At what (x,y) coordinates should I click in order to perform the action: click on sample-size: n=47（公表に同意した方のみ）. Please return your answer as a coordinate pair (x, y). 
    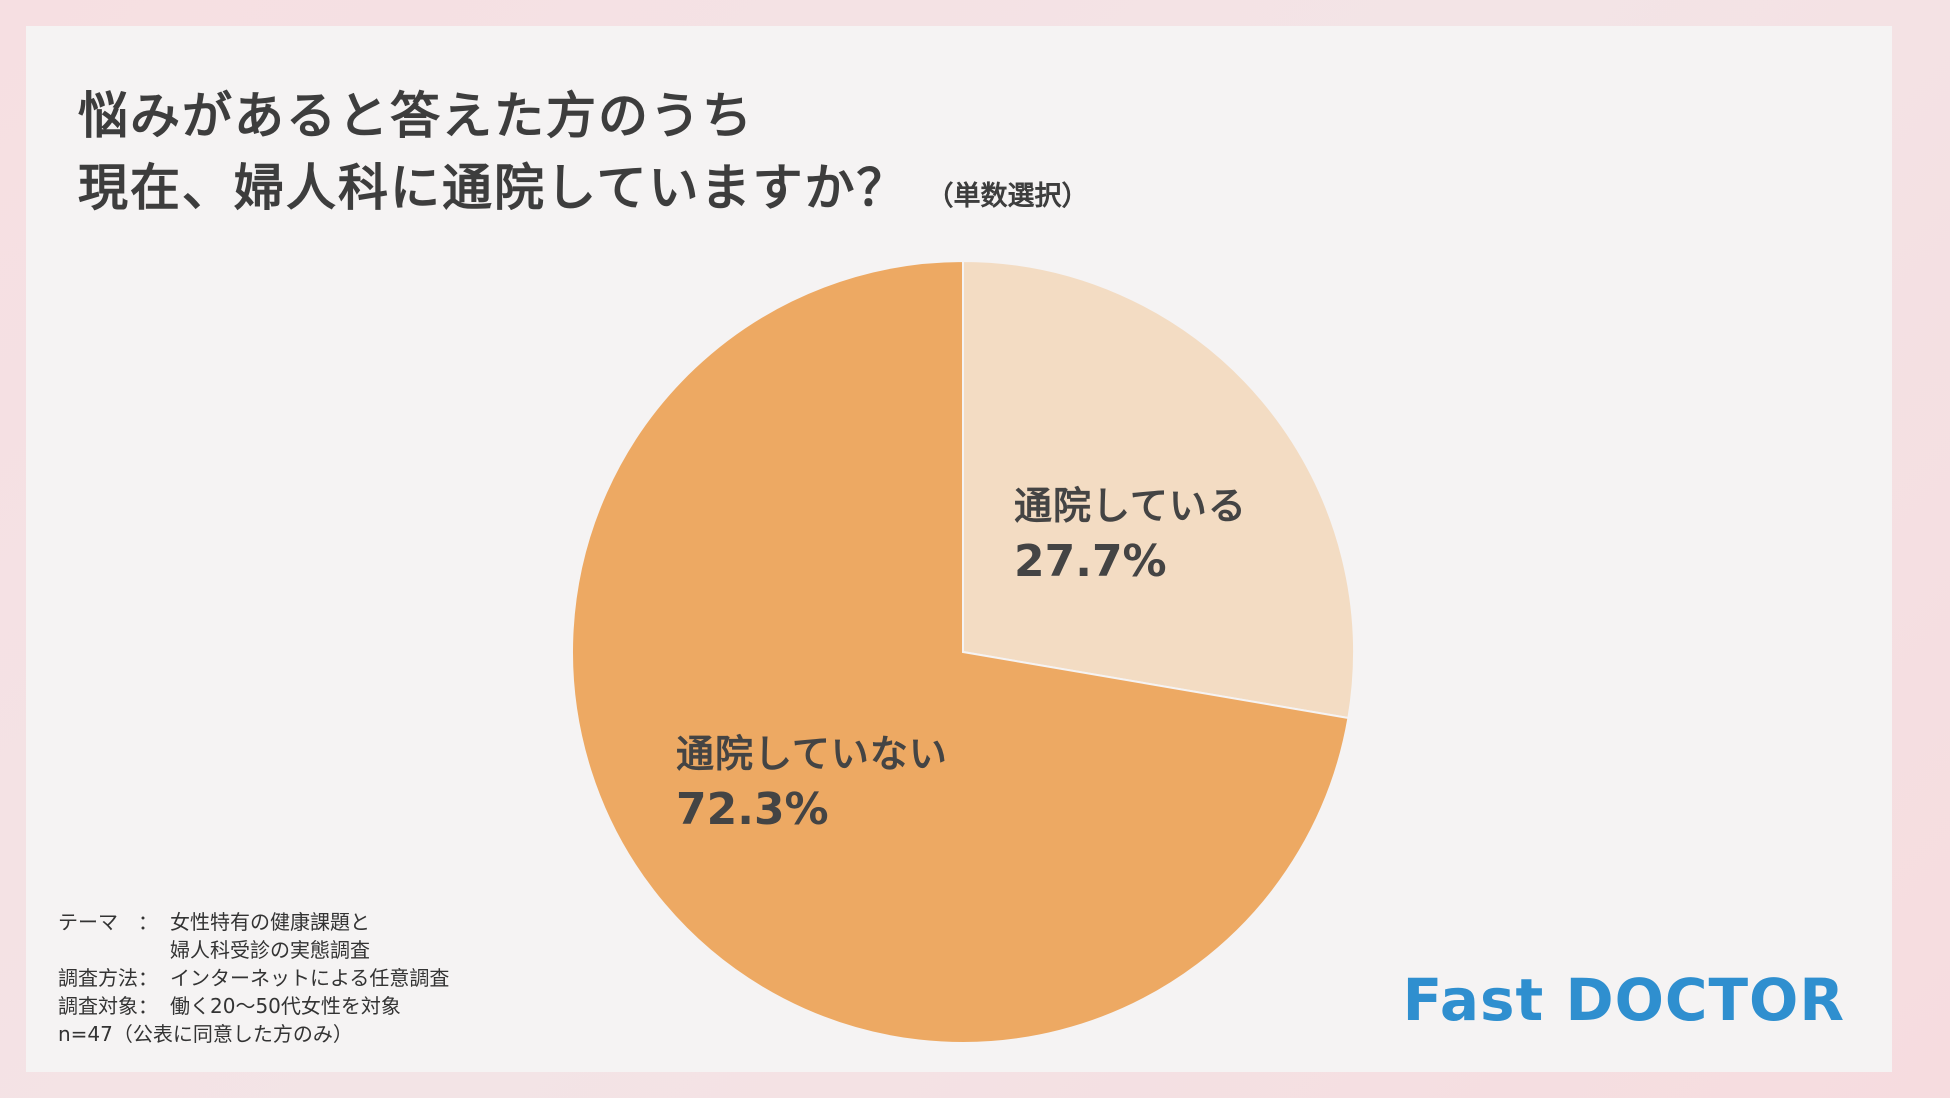
    Looking at the image, I should click on (205, 1034).